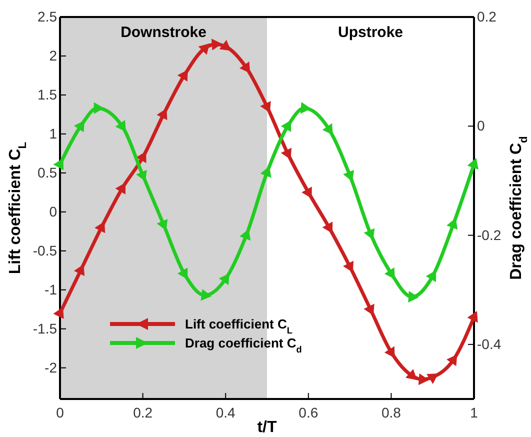 The width and height of the screenshot is (531, 437). I want to click on annotation: Upstroke, so click(371, 32).